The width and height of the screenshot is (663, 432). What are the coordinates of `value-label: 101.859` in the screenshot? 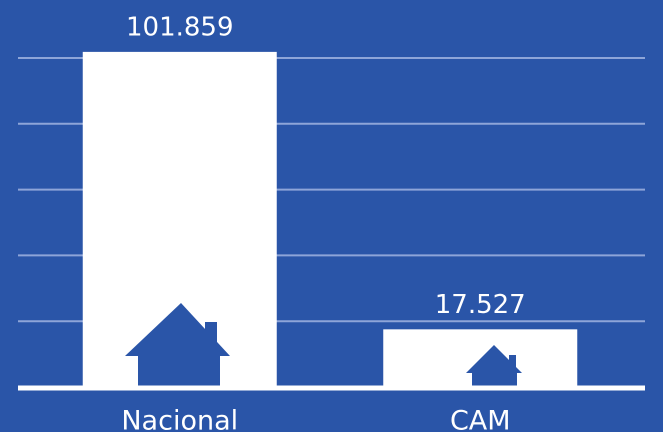 It's located at (180, 27).